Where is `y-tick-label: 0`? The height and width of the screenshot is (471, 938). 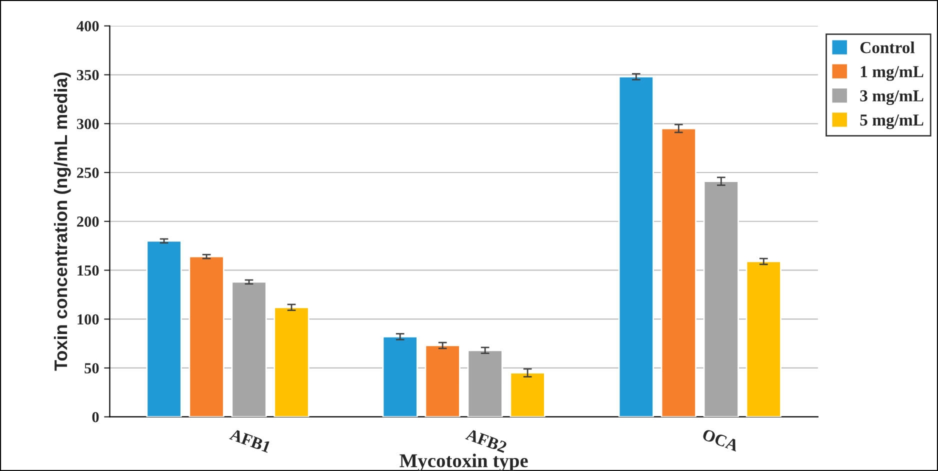 y-tick-label: 0 is located at coordinates (95, 417).